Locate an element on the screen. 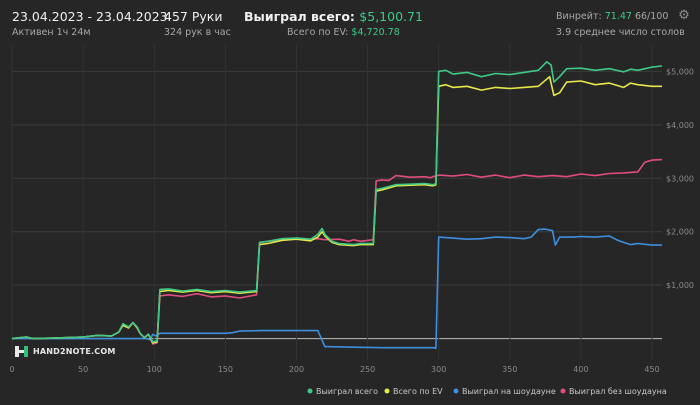 Image resolution: width=700 pixels, height=405 pixels. x-tick-label: 200 is located at coordinates (296, 369).